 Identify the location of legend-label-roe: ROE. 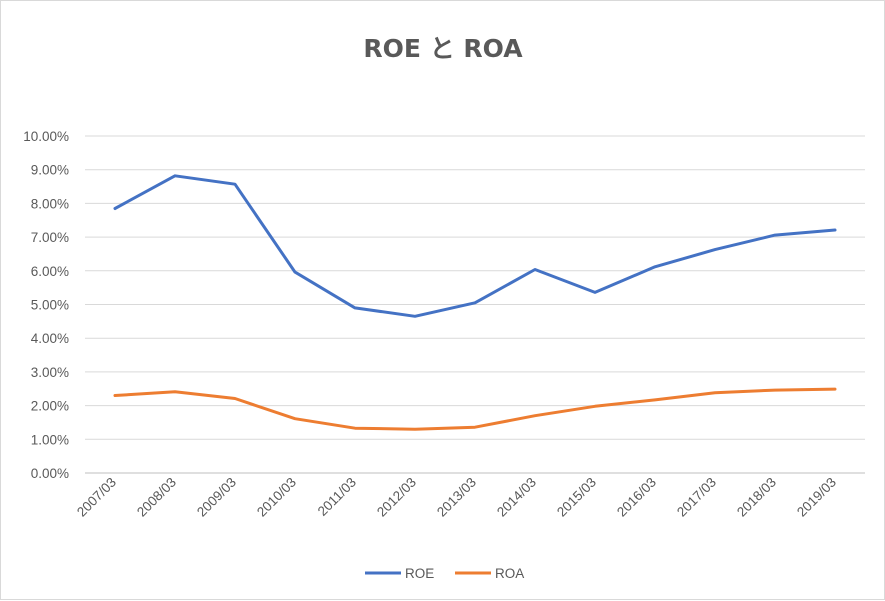
(419, 573).